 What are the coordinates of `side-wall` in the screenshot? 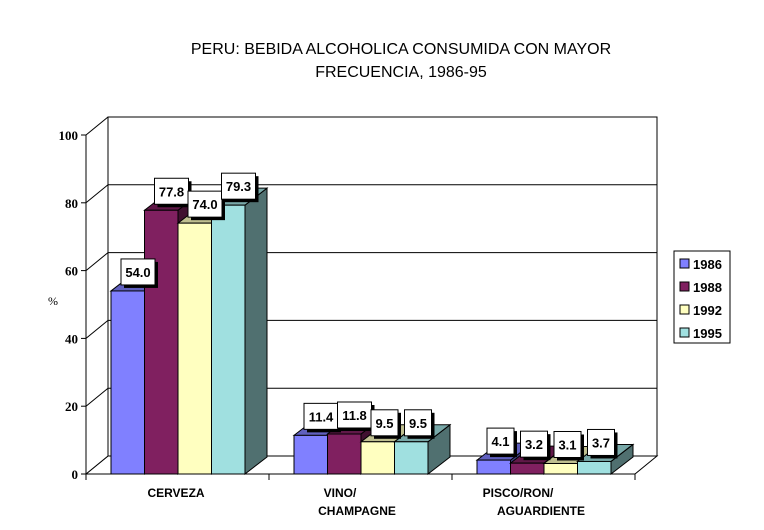 It's located at (97, 295).